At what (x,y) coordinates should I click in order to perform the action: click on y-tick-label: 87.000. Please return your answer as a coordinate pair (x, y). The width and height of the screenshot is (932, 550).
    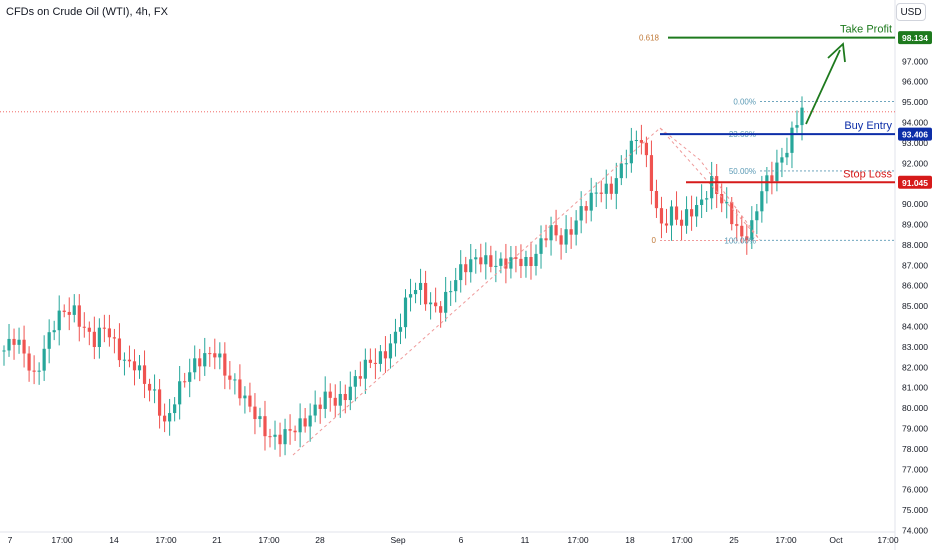
    Looking at the image, I should click on (915, 265).